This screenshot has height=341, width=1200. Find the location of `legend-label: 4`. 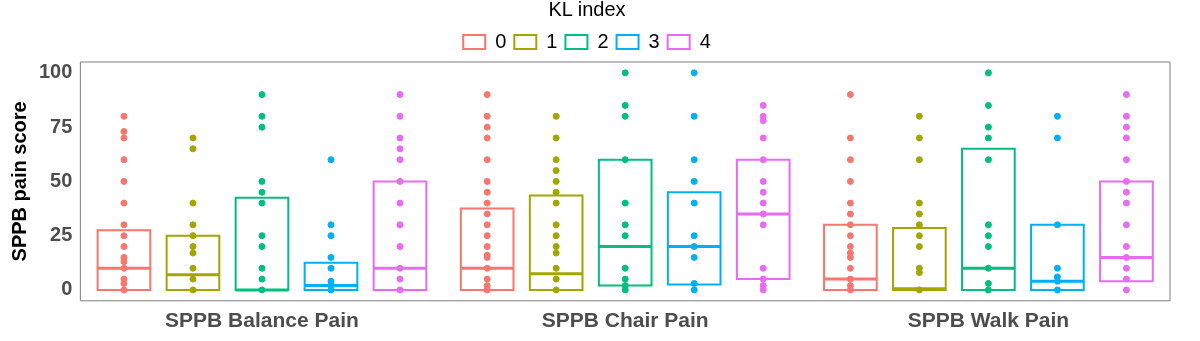

legend-label: 4 is located at coordinates (705, 40).